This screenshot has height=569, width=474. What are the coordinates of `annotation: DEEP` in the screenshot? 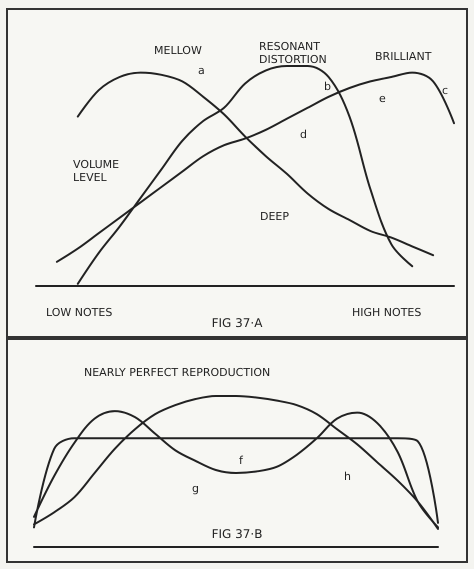 It's located at (275, 216).